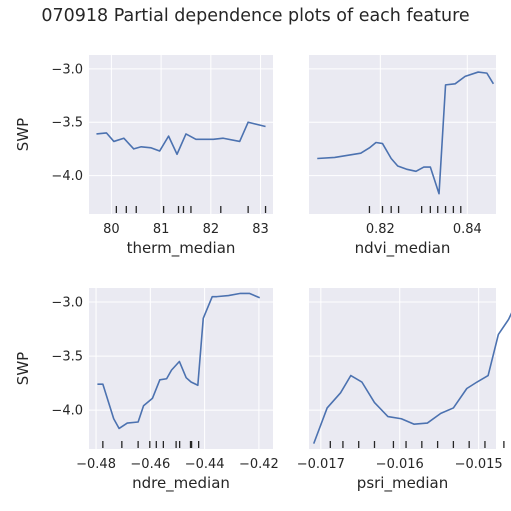 The width and height of the screenshot is (511, 511). What do you see at coordinates (96, 464) in the screenshot?
I see `x-tick-label: −0.48` at bounding box center [96, 464].